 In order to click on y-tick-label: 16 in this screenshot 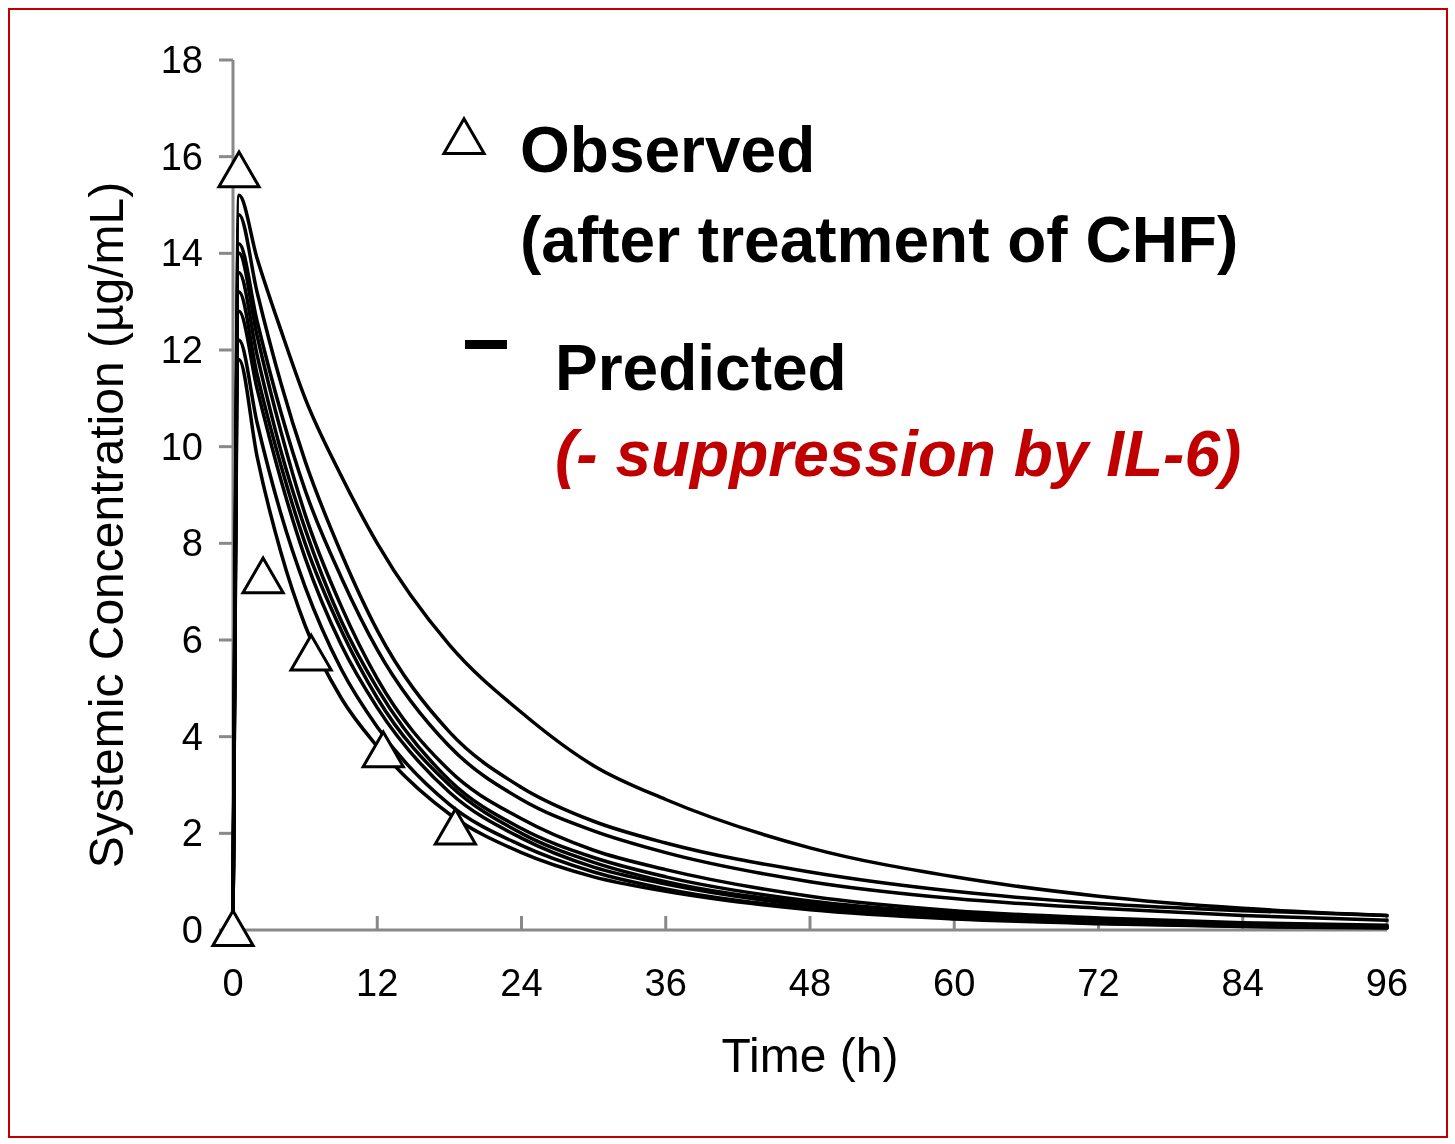, I will do `click(181, 156)`.